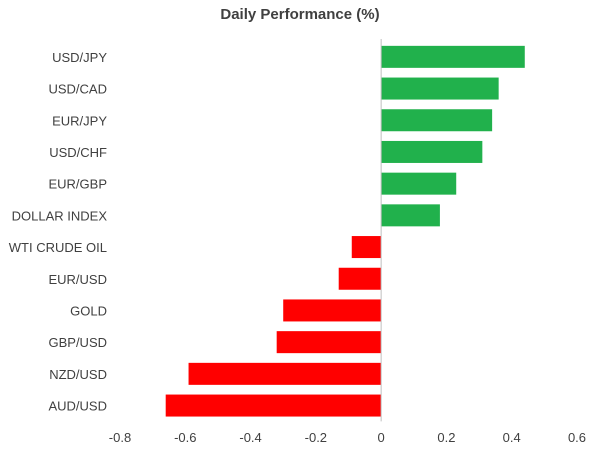  Describe the element at coordinates (512, 437) in the screenshot. I see `x-tick-label: 0.4` at that location.